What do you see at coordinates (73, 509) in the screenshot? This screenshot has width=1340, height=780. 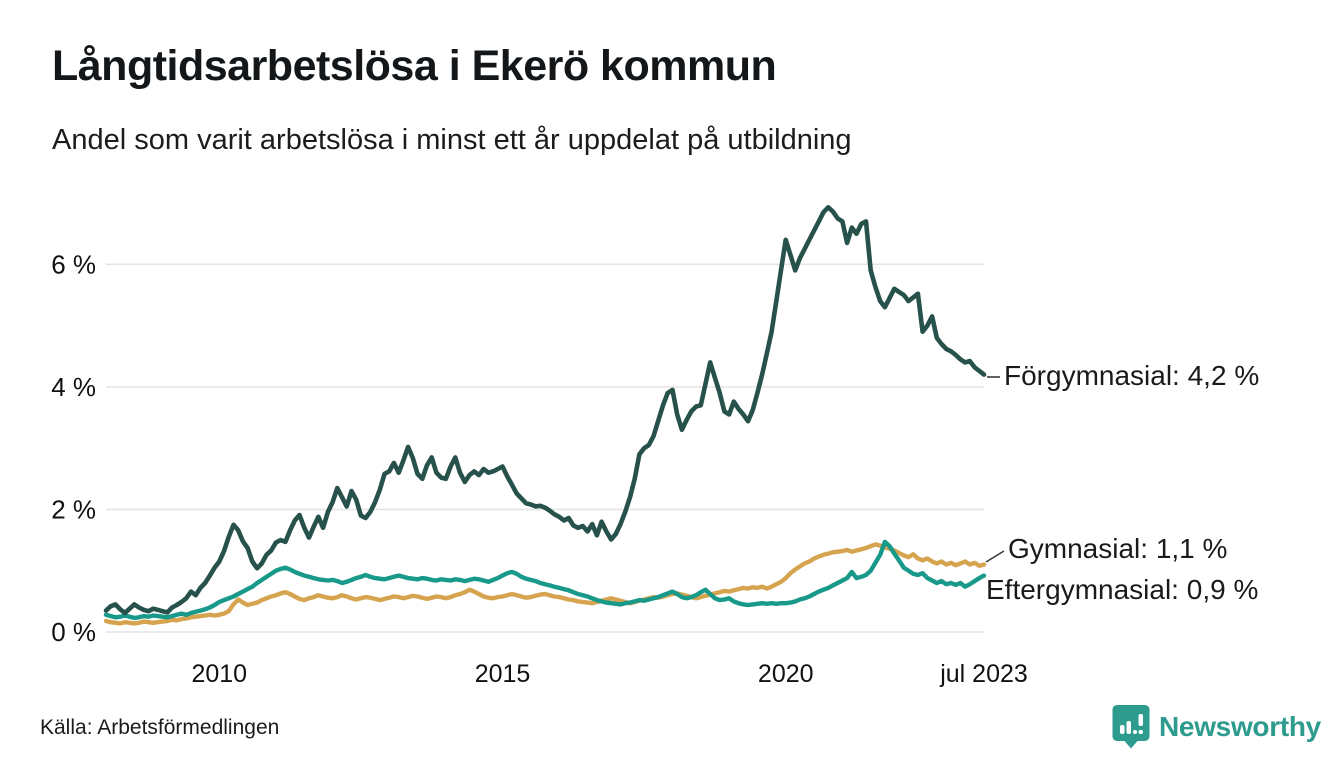 I see `y-axis-tick-label: 2 %` at bounding box center [73, 509].